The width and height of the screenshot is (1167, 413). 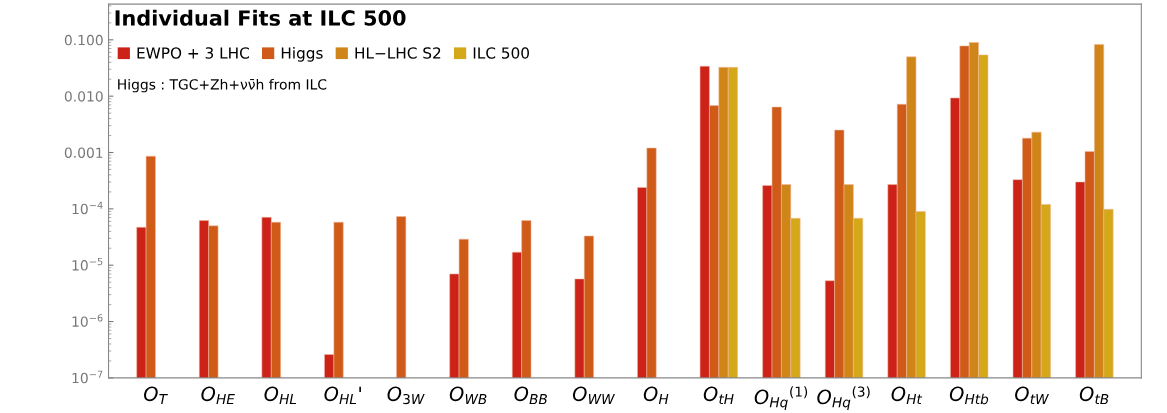 What do you see at coordinates (781, 398) in the screenshot?
I see `x-tick-label: O$_{Hq}$$^{(1)}$` at bounding box center [781, 398].